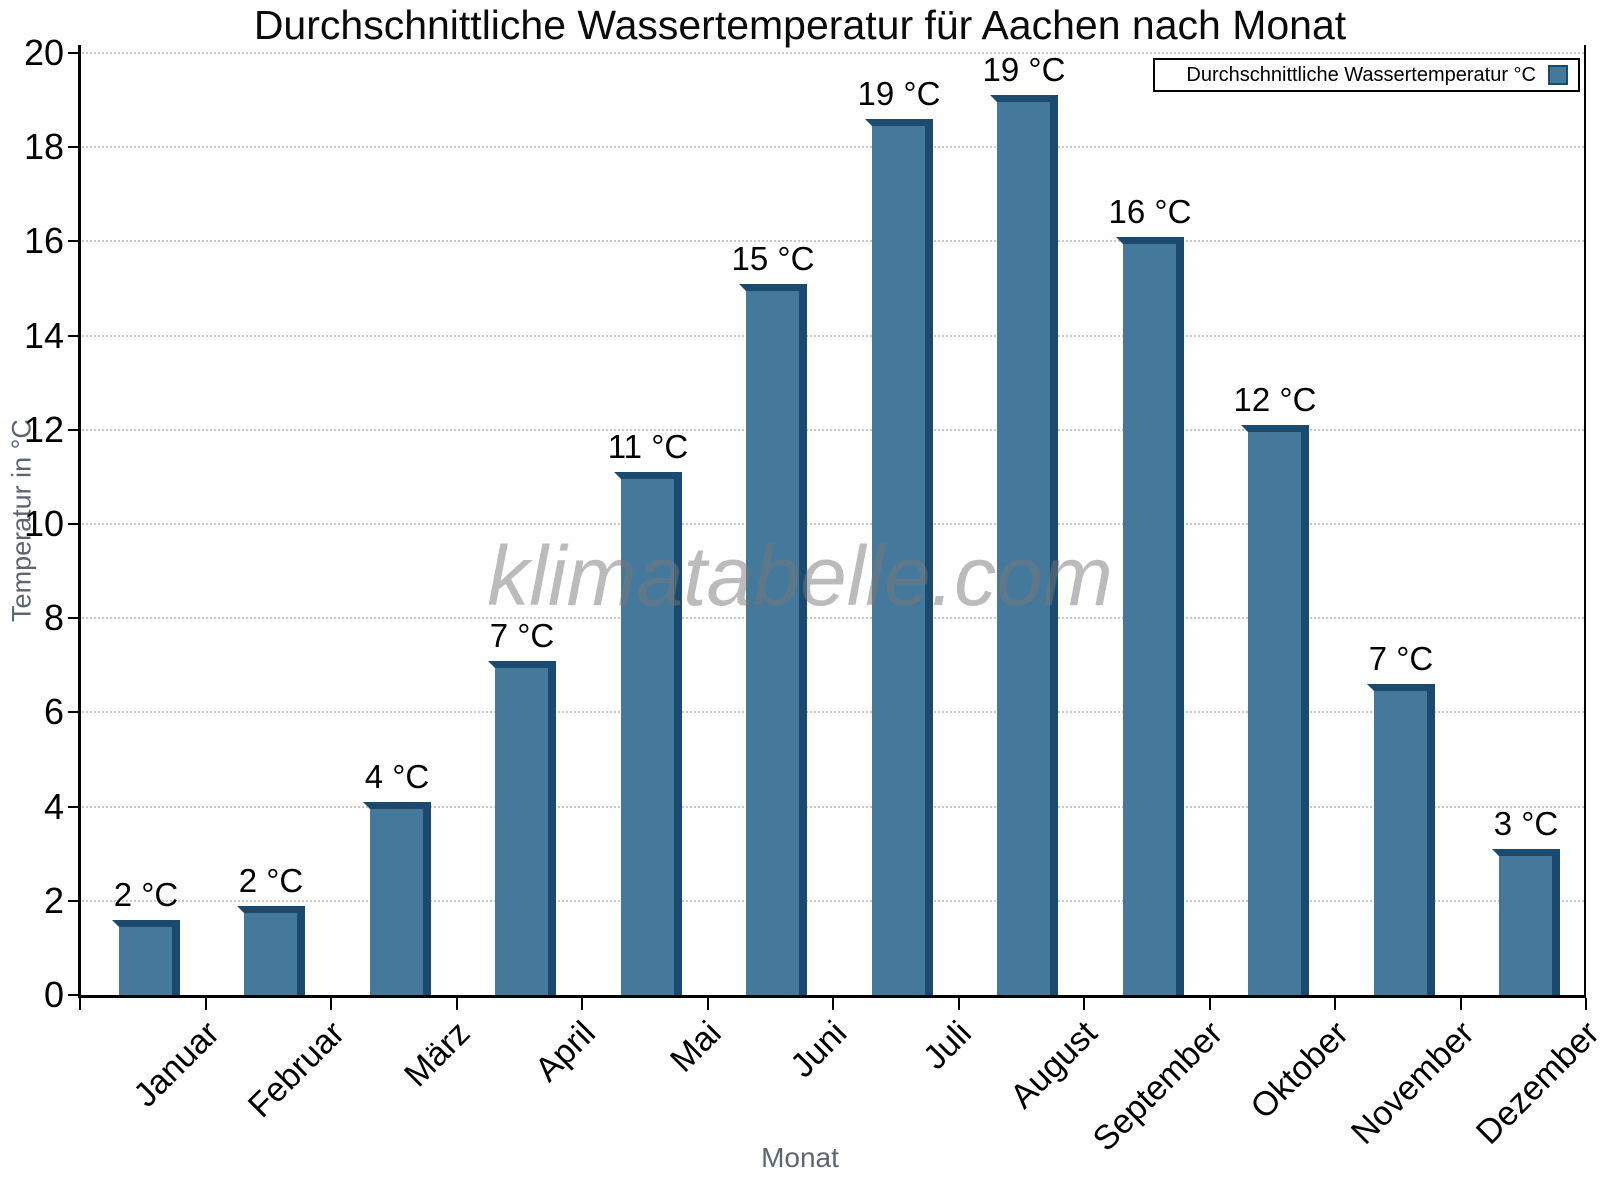  I want to click on x-label-november: November, so click(1412, 1083).